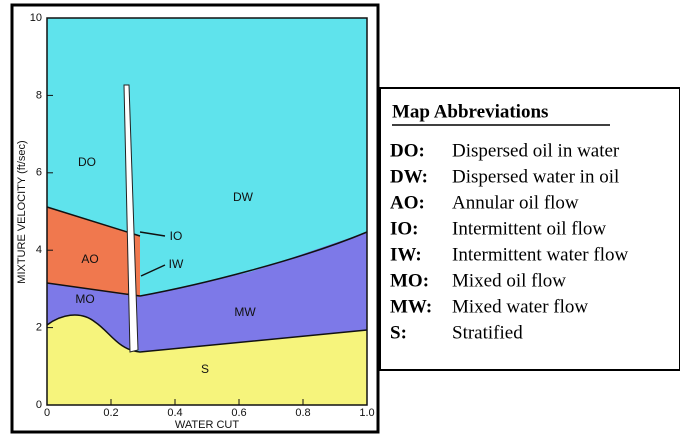 The width and height of the screenshot is (680, 441). Describe the element at coordinates (409, 280) in the screenshot. I see `legend-abbr: MO:` at that location.